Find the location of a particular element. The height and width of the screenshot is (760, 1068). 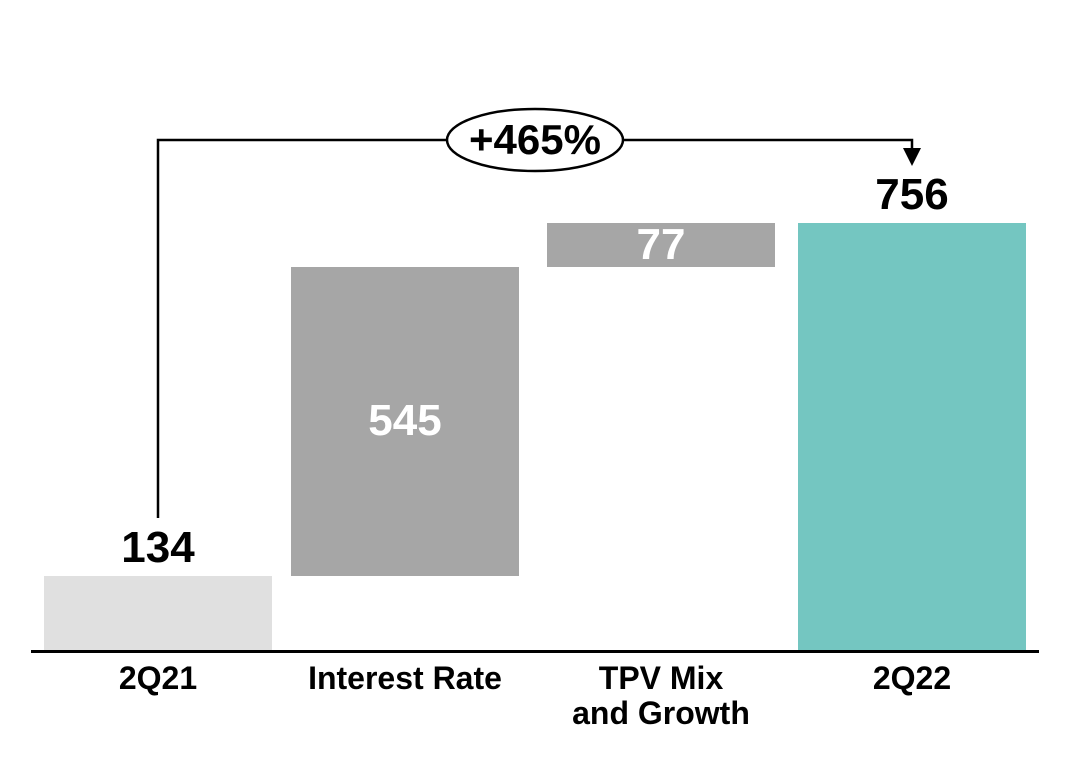

category-label: 2Q22 is located at coordinates (912, 678).